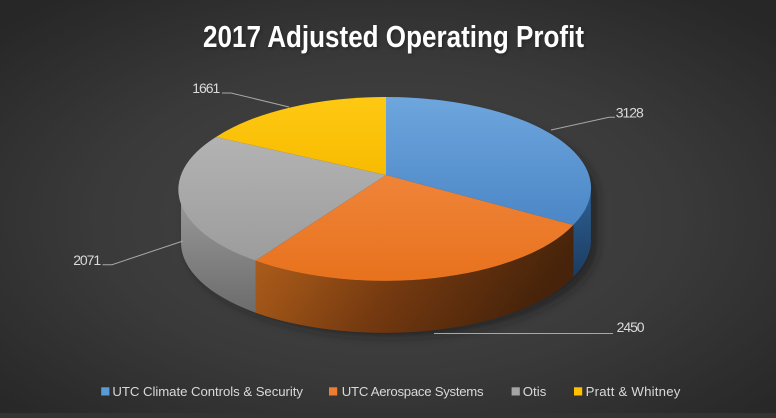  What do you see at coordinates (630, 112) in the screenshot?
I see `svg-text: 3128` at bounding box center [630, 112].